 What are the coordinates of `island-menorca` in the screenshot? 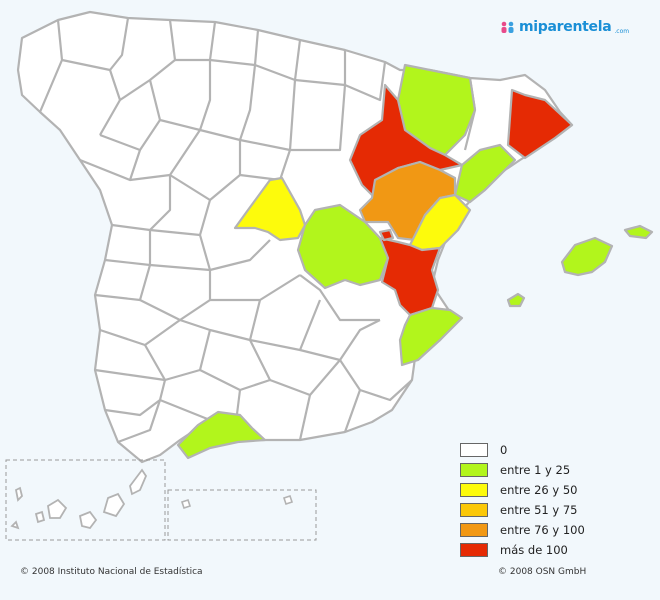 It's located at (638, 232).